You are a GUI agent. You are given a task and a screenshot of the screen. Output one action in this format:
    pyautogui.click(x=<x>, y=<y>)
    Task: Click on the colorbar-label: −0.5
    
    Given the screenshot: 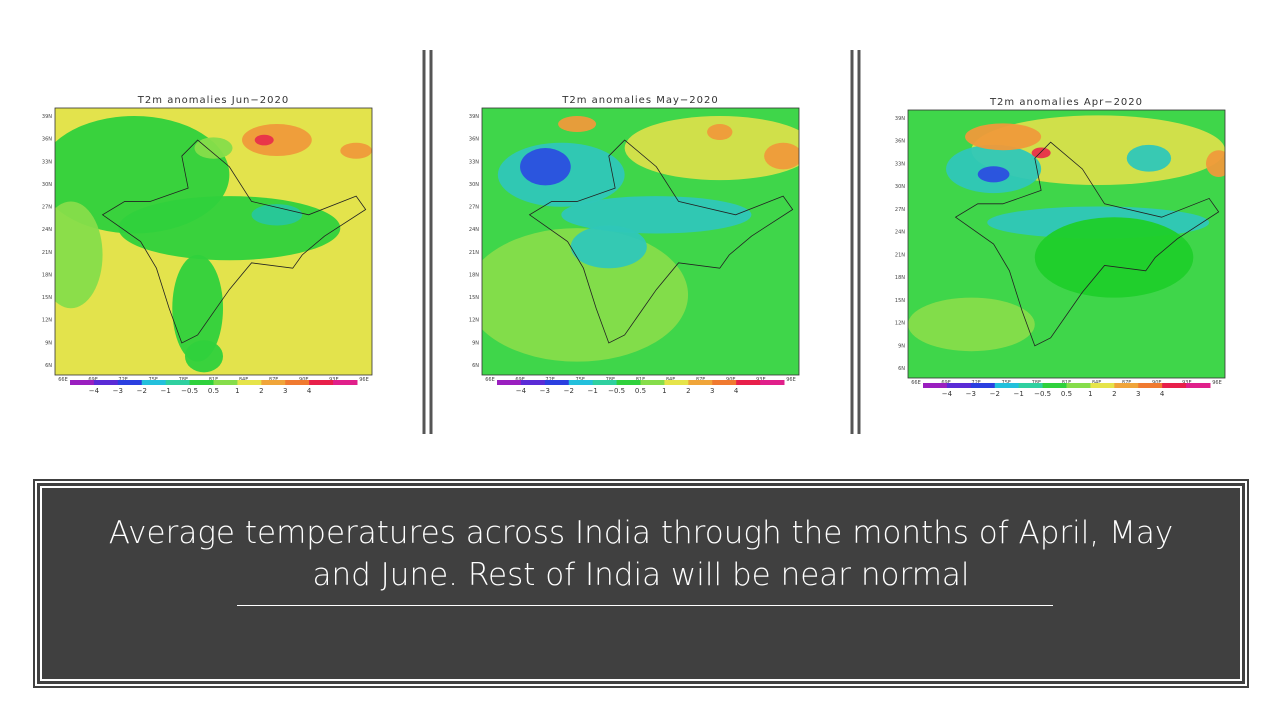 What is the action you would take?
    pyautogui.click(x=1042, y=394)
    